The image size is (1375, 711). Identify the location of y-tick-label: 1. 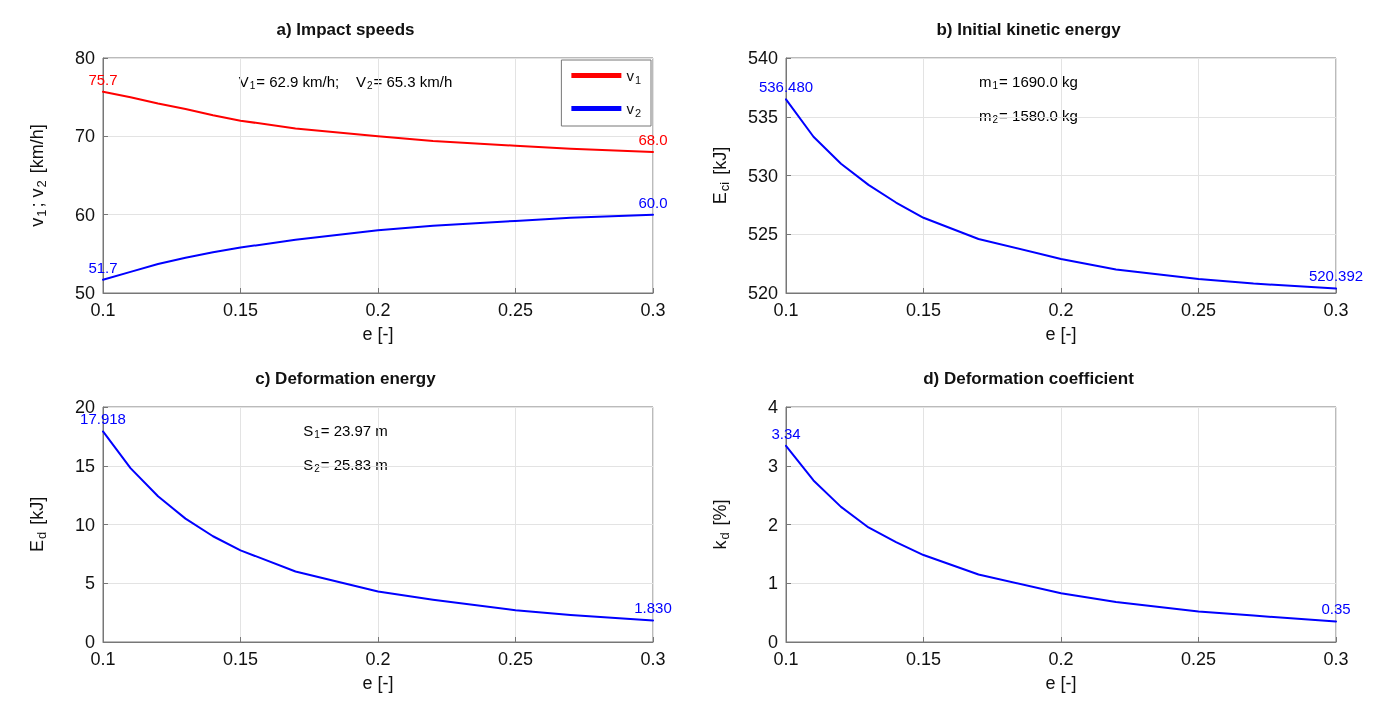
(772, 583).